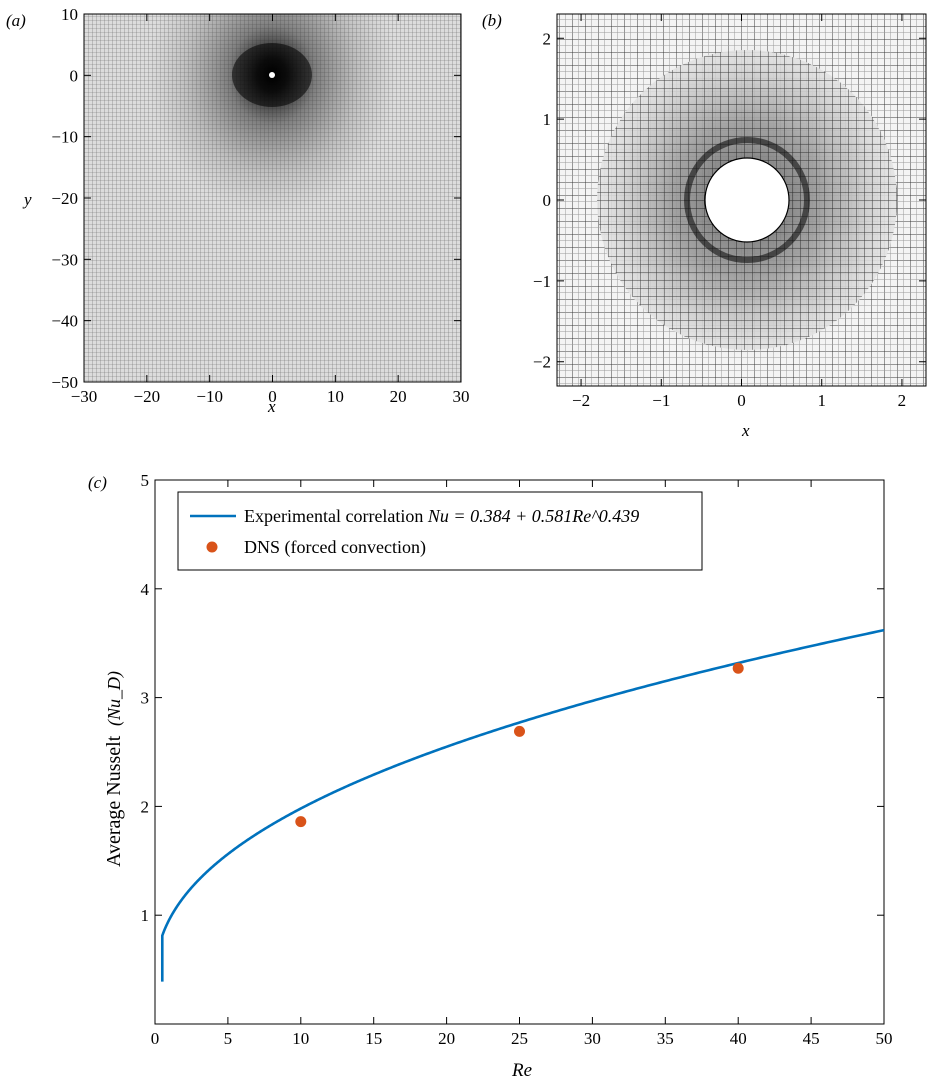 This screenshot has height=1089, width=927. What do you see at coordinates (212, 547) in the screenshot?
I see `legend-dot-swatch` at bounding box center [212, 547].